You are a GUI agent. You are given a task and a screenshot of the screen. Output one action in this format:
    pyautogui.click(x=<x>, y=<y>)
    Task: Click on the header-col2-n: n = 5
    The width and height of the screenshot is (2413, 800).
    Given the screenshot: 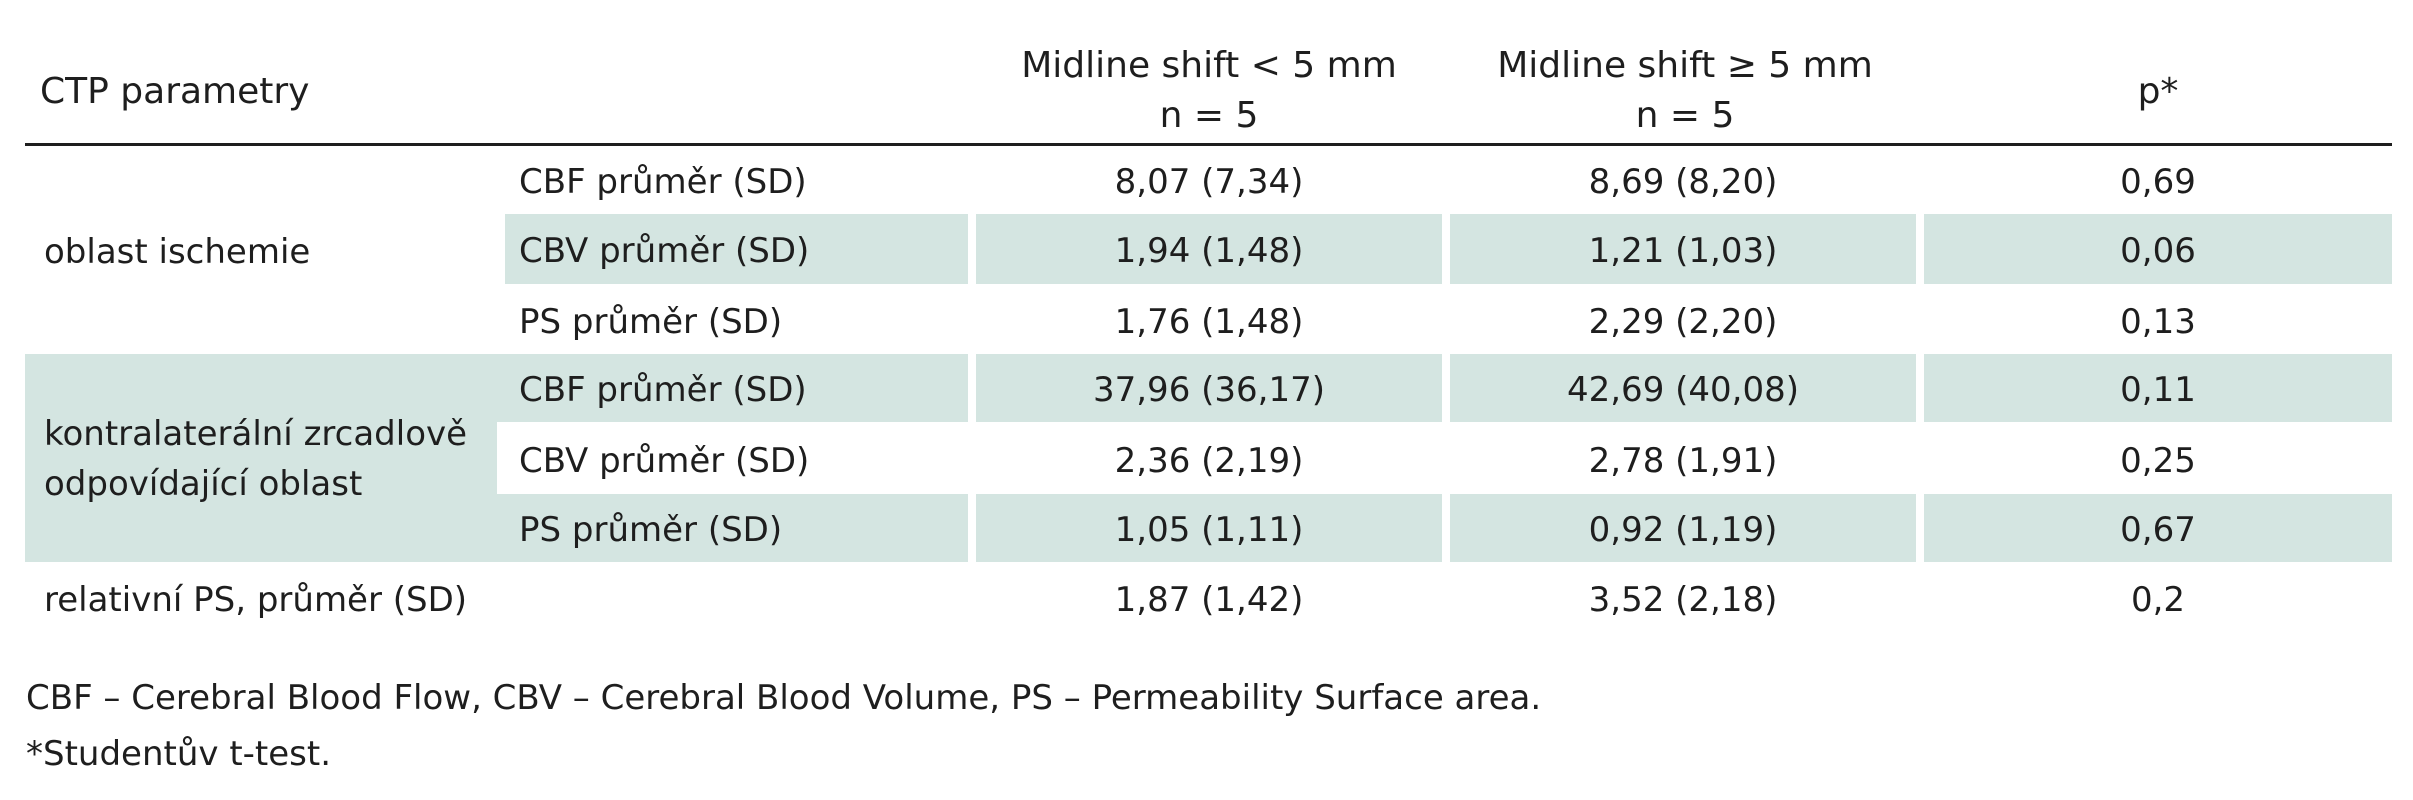 What is the action you would take?
    pyautogui.click(x=1685, y=115)
    